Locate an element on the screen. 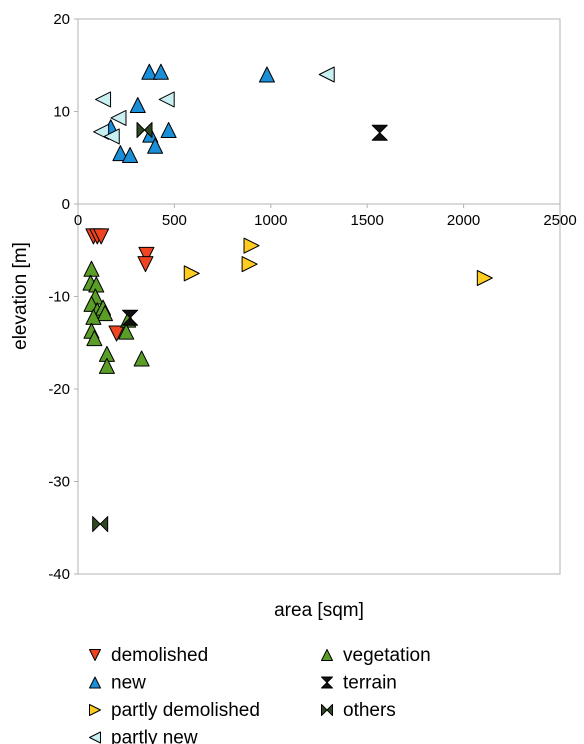 Image resolution: width=584 pixels, height=744 pixels. y-tick-labels: 20 10 0 -10 -20 -30 -40 is located at coordinates (63, 297).